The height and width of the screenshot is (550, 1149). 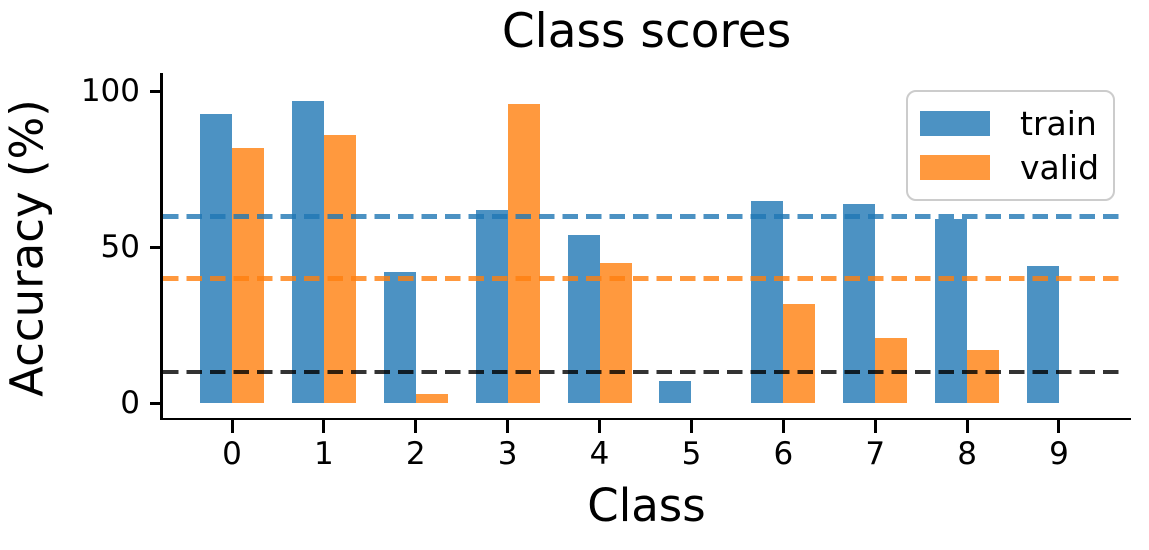 What do you see at coordinates (645, 418) in the screenshot?
I see `x-axis-spine` at bounding box center [645, 418].